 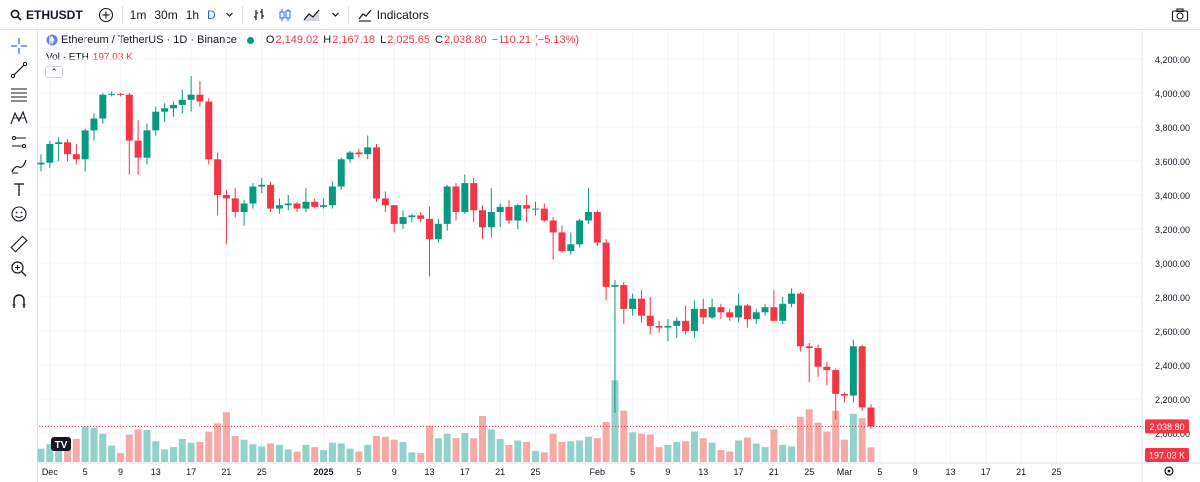 I want to click on volume-legend: Vol · ETH 197.03 K, so click(x=89, y=57).